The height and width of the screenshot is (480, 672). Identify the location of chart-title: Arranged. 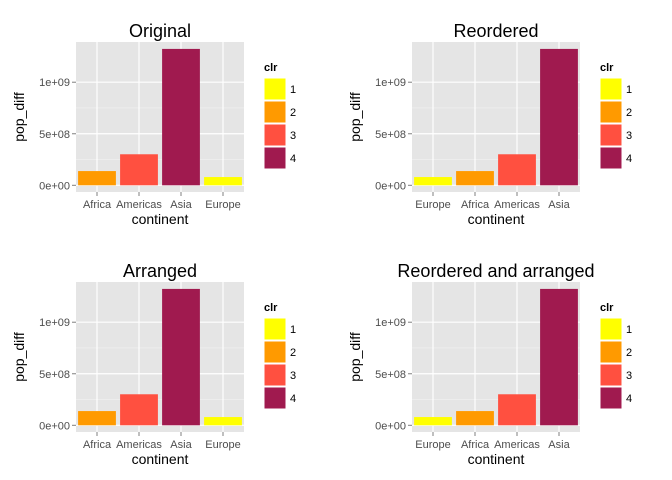
(160, 271).